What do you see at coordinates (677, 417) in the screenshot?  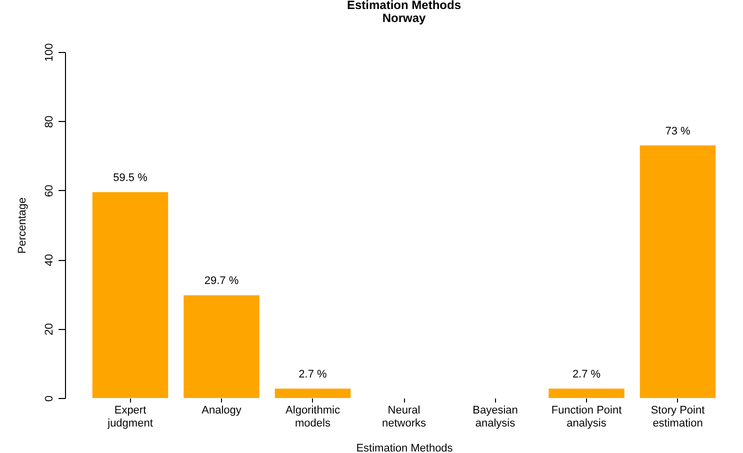 I see `x-tick-label: Story Point estimation` at bounding box center [677, 417].